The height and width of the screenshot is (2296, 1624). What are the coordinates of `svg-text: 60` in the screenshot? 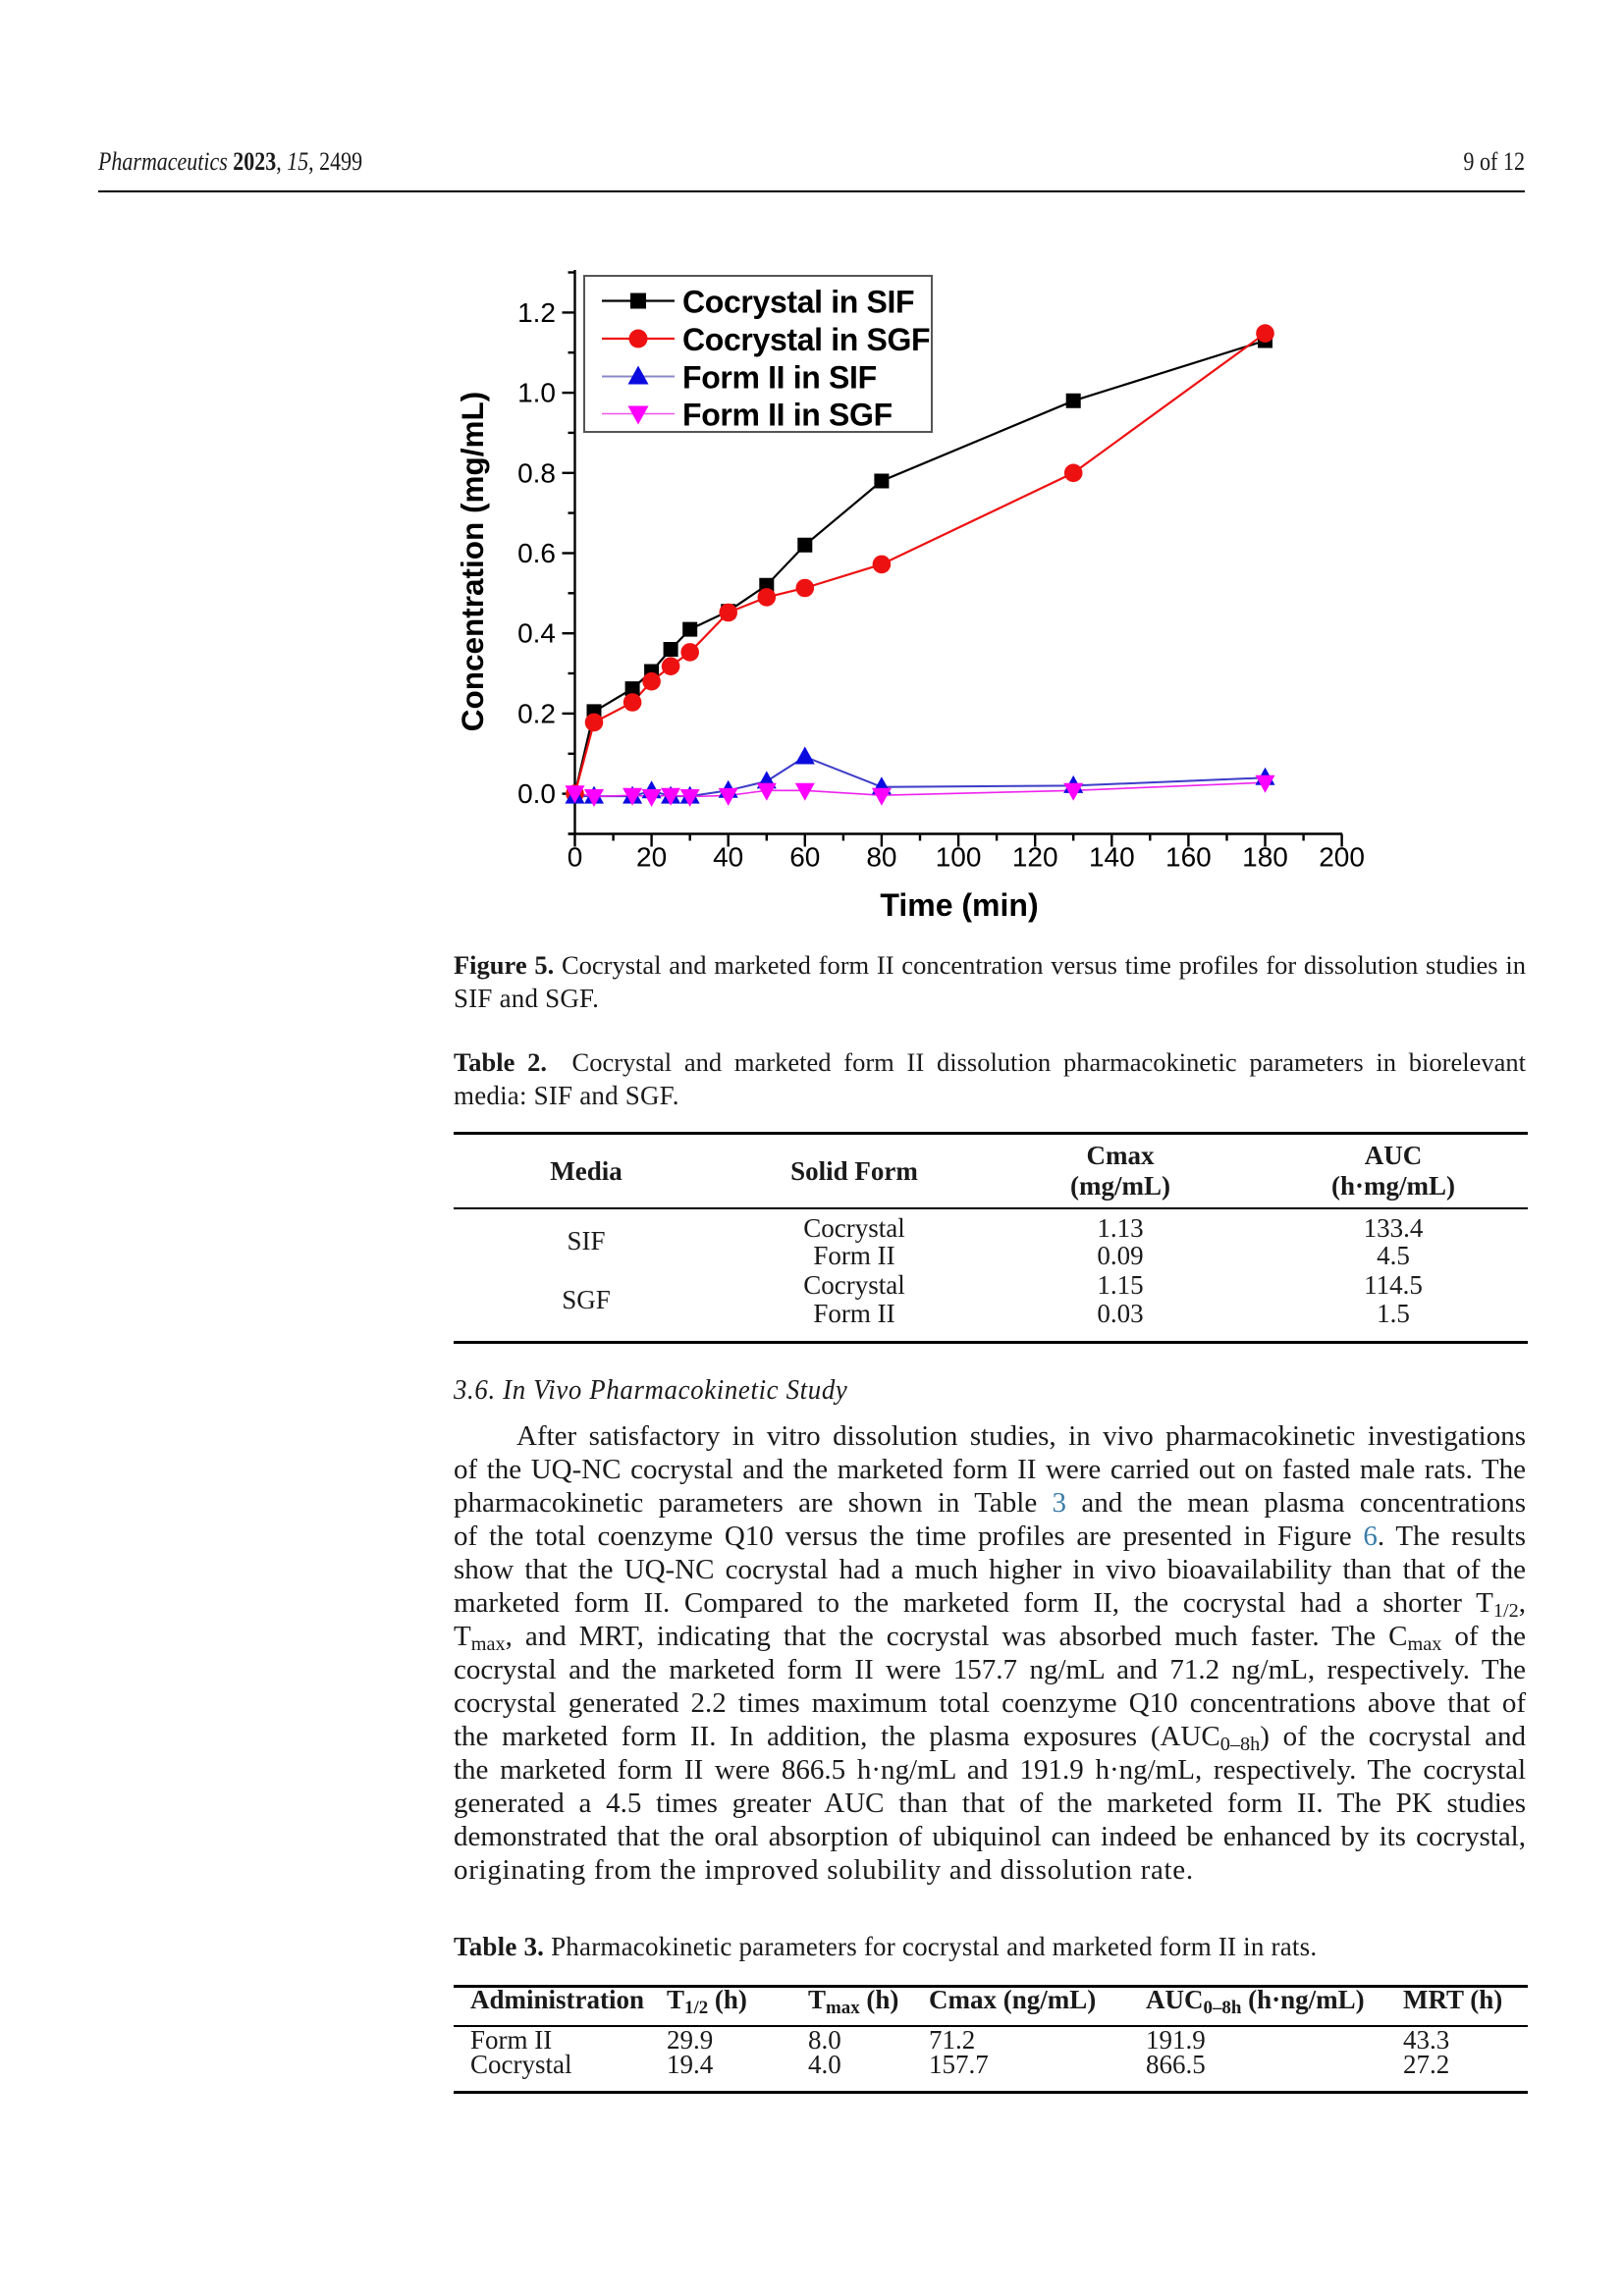 It's located at (804, 858).